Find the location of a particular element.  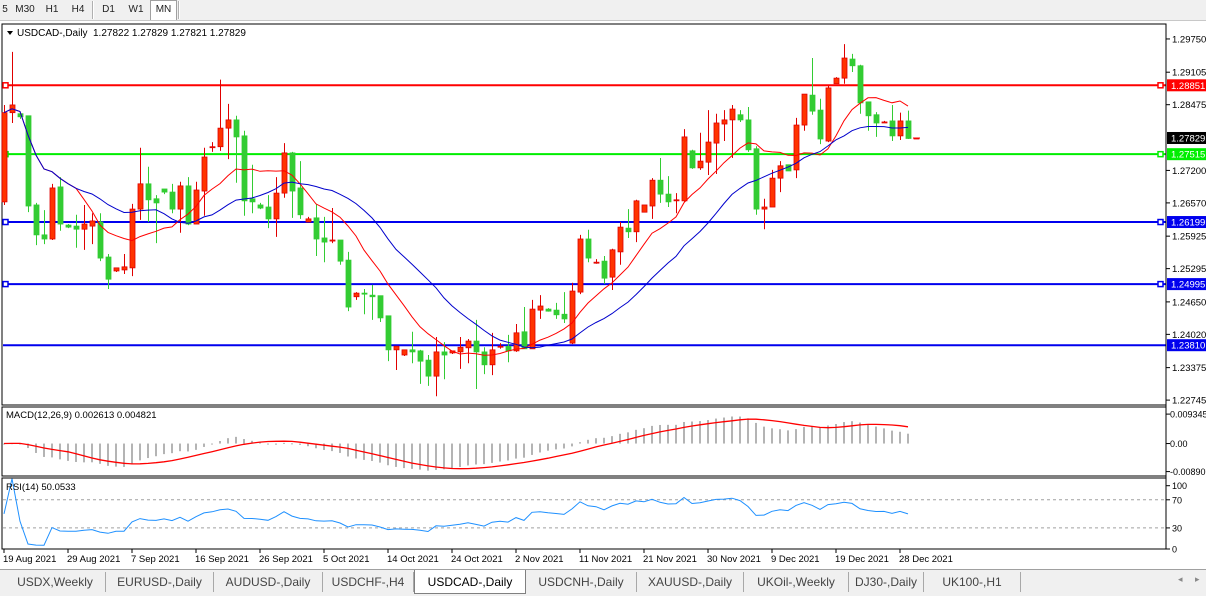

timeframe-toolbar: 5 M30 H1 H4 D1 W1 MN is located at coordinates (603, 10).